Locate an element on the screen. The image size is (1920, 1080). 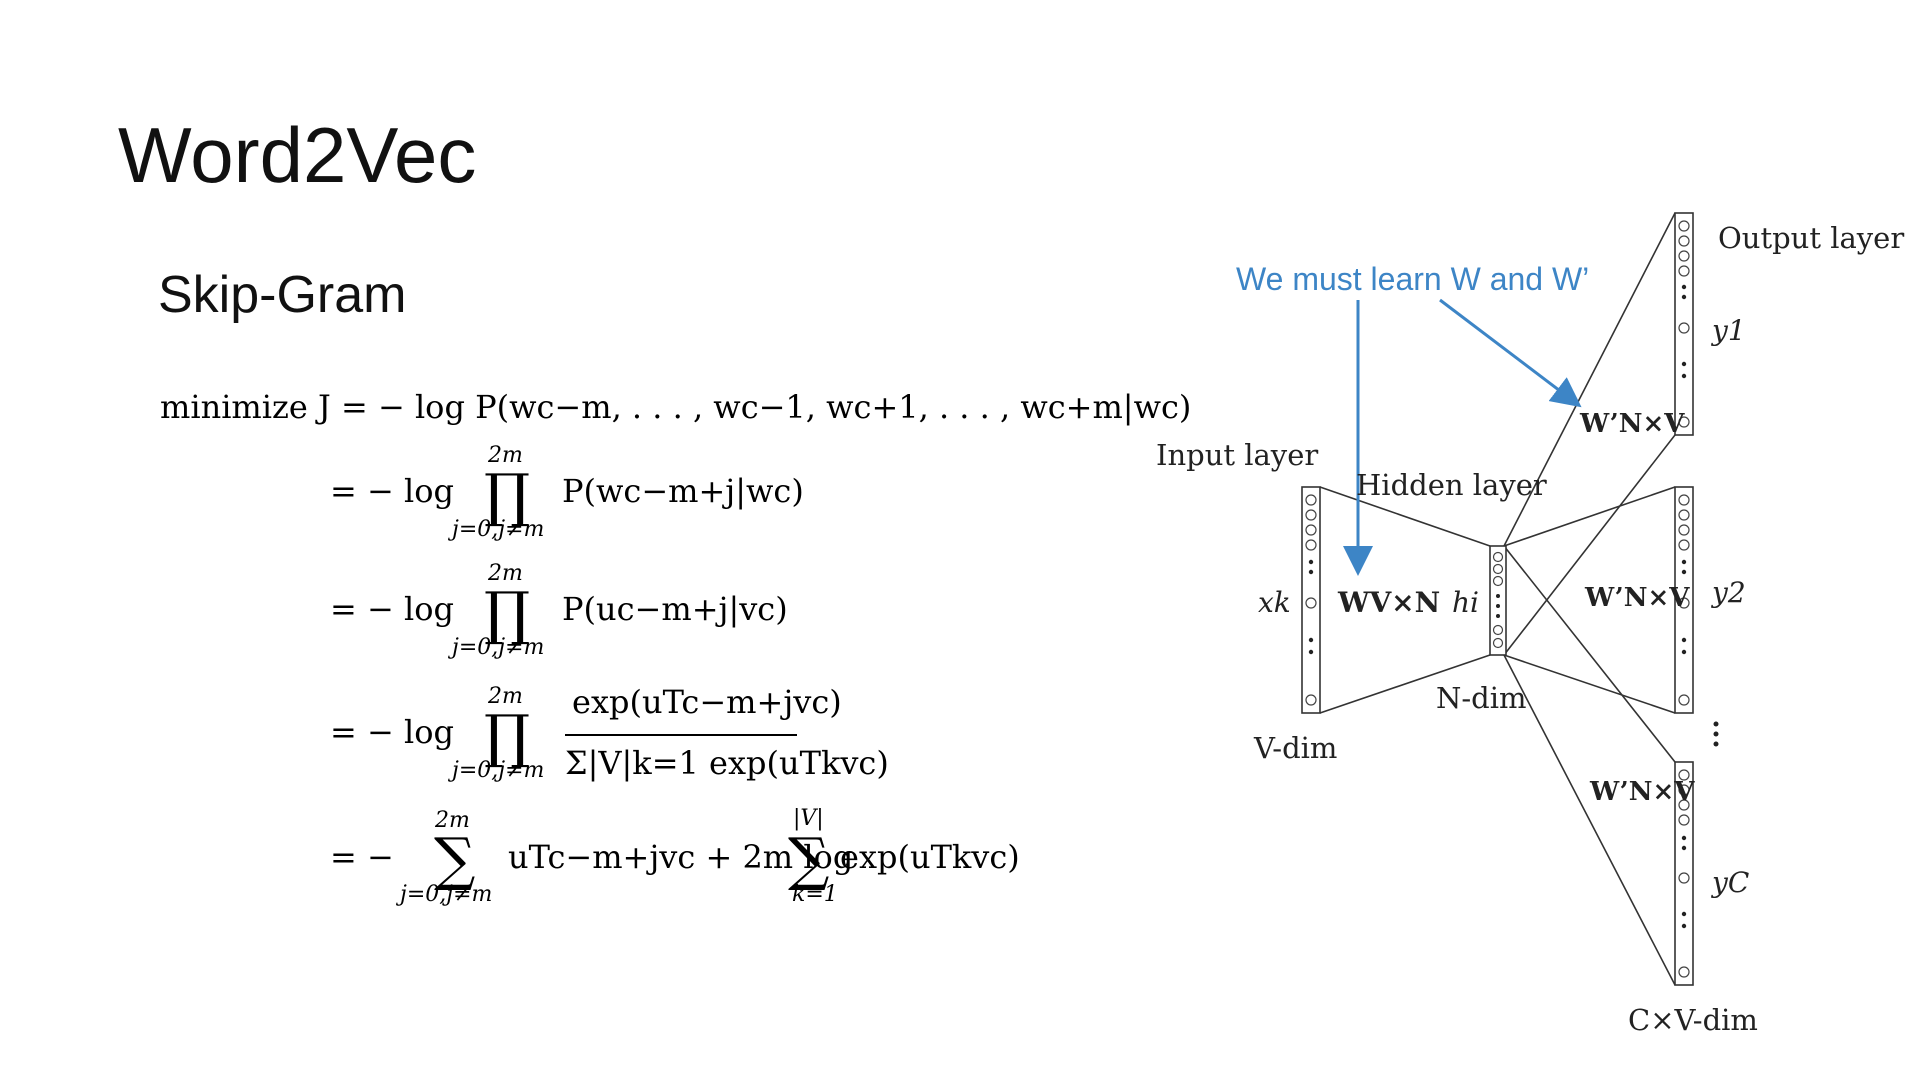
edge-hidden-to-out1-top is located at coordinates (1589, 379).